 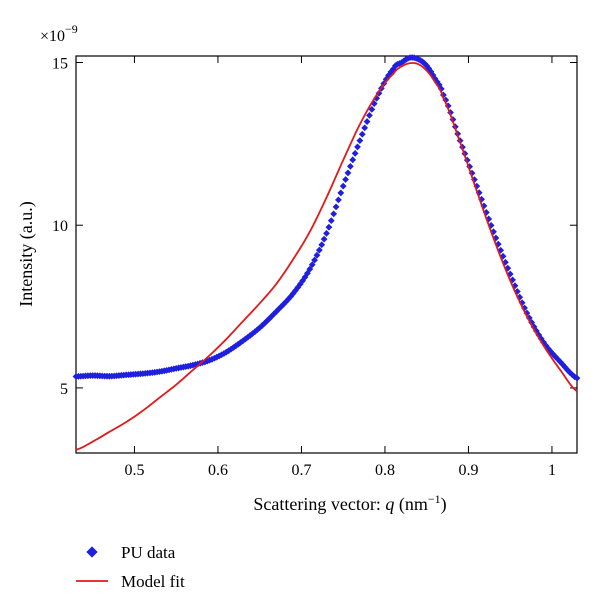 I want to click on x-axis-label-close: ), so click(x=444, y=504).